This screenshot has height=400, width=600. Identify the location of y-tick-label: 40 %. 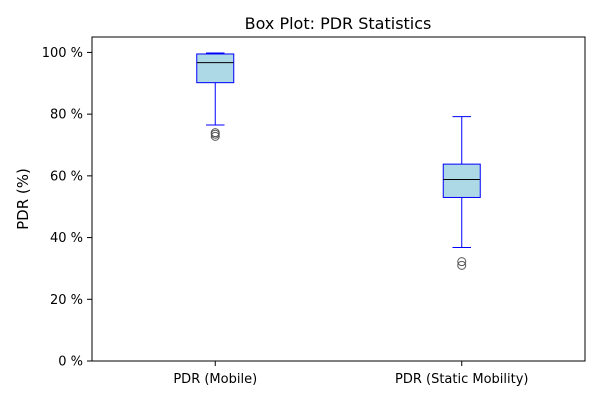
(66, 238).